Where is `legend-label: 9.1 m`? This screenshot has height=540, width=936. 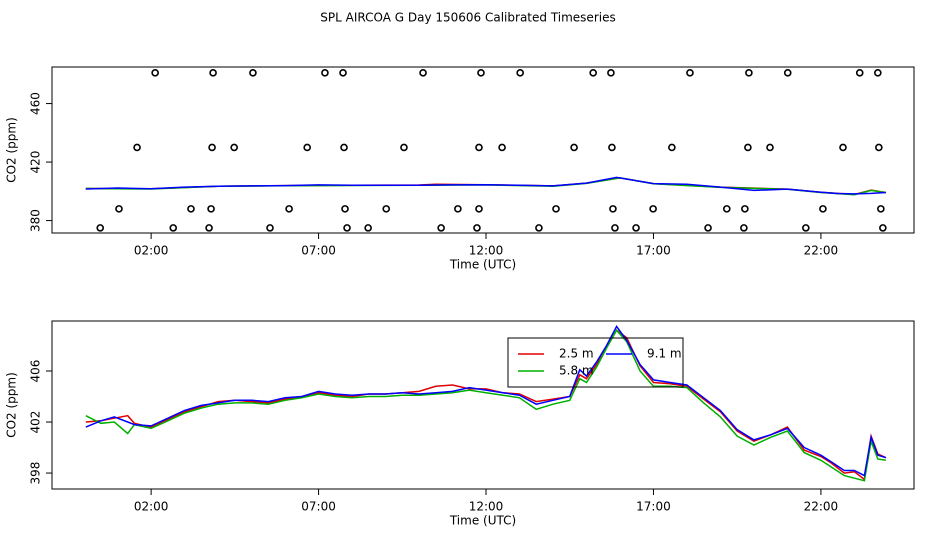
legend-label: 9.1 m is located at coordinates (664, 354).